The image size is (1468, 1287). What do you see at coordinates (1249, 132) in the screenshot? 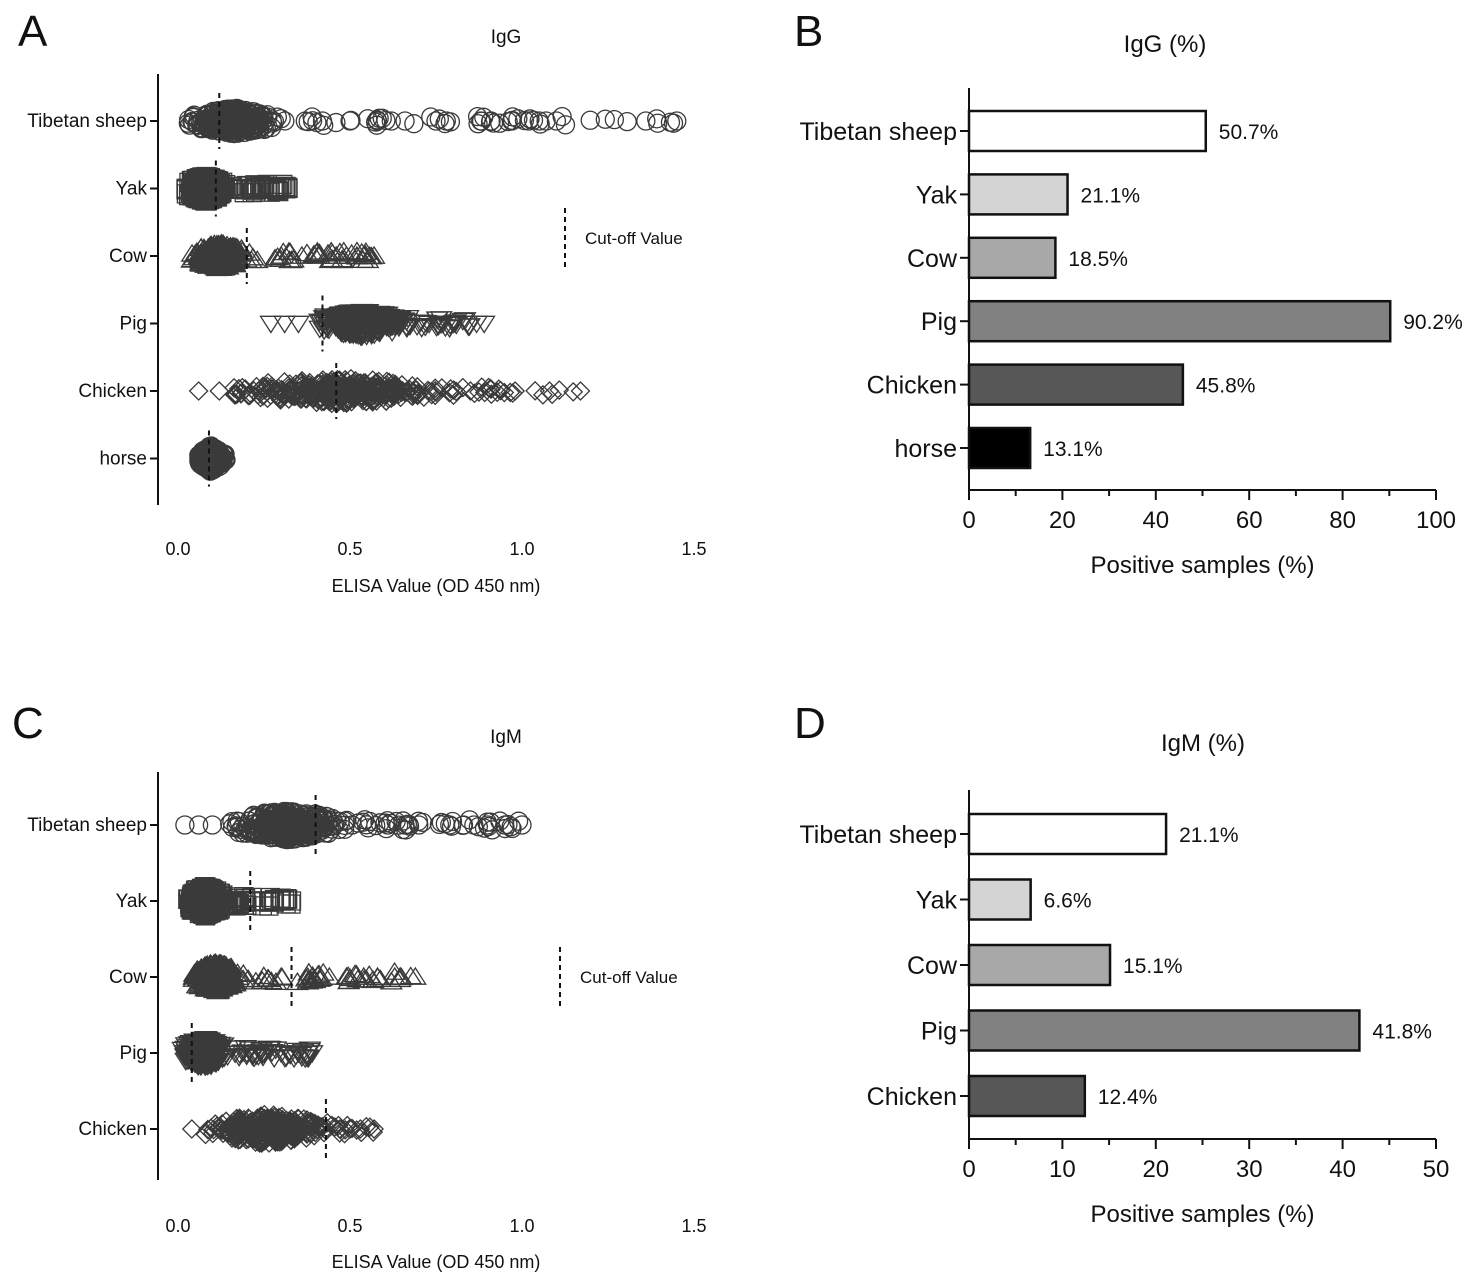
I see `data-label: 50.7%` at bounding box center [1249, 132].